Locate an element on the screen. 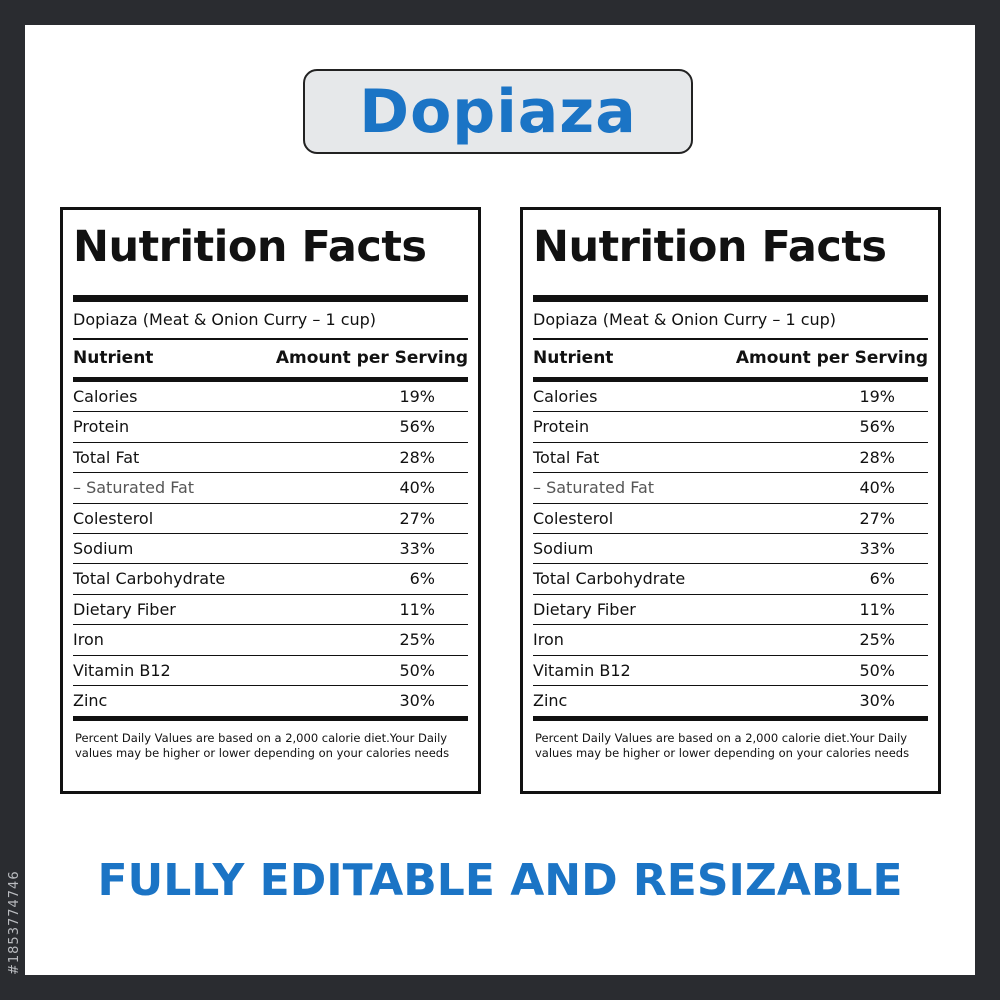 The height and width of the screenshot is (1000, 1000). editable-tagline: FULLY EDITABLE AND RESIZABLE is located at coordinates (500, 880).